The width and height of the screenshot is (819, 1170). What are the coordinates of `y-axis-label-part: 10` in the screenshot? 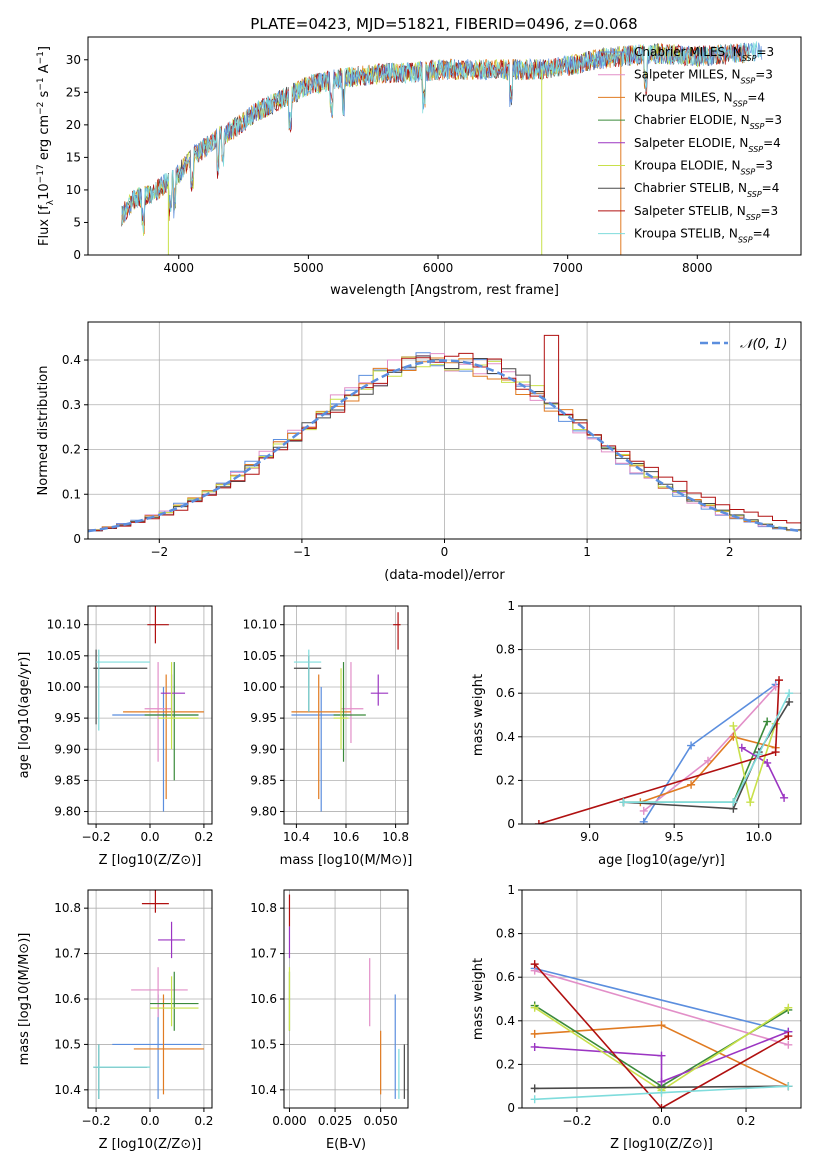 It's located at (44, 191).